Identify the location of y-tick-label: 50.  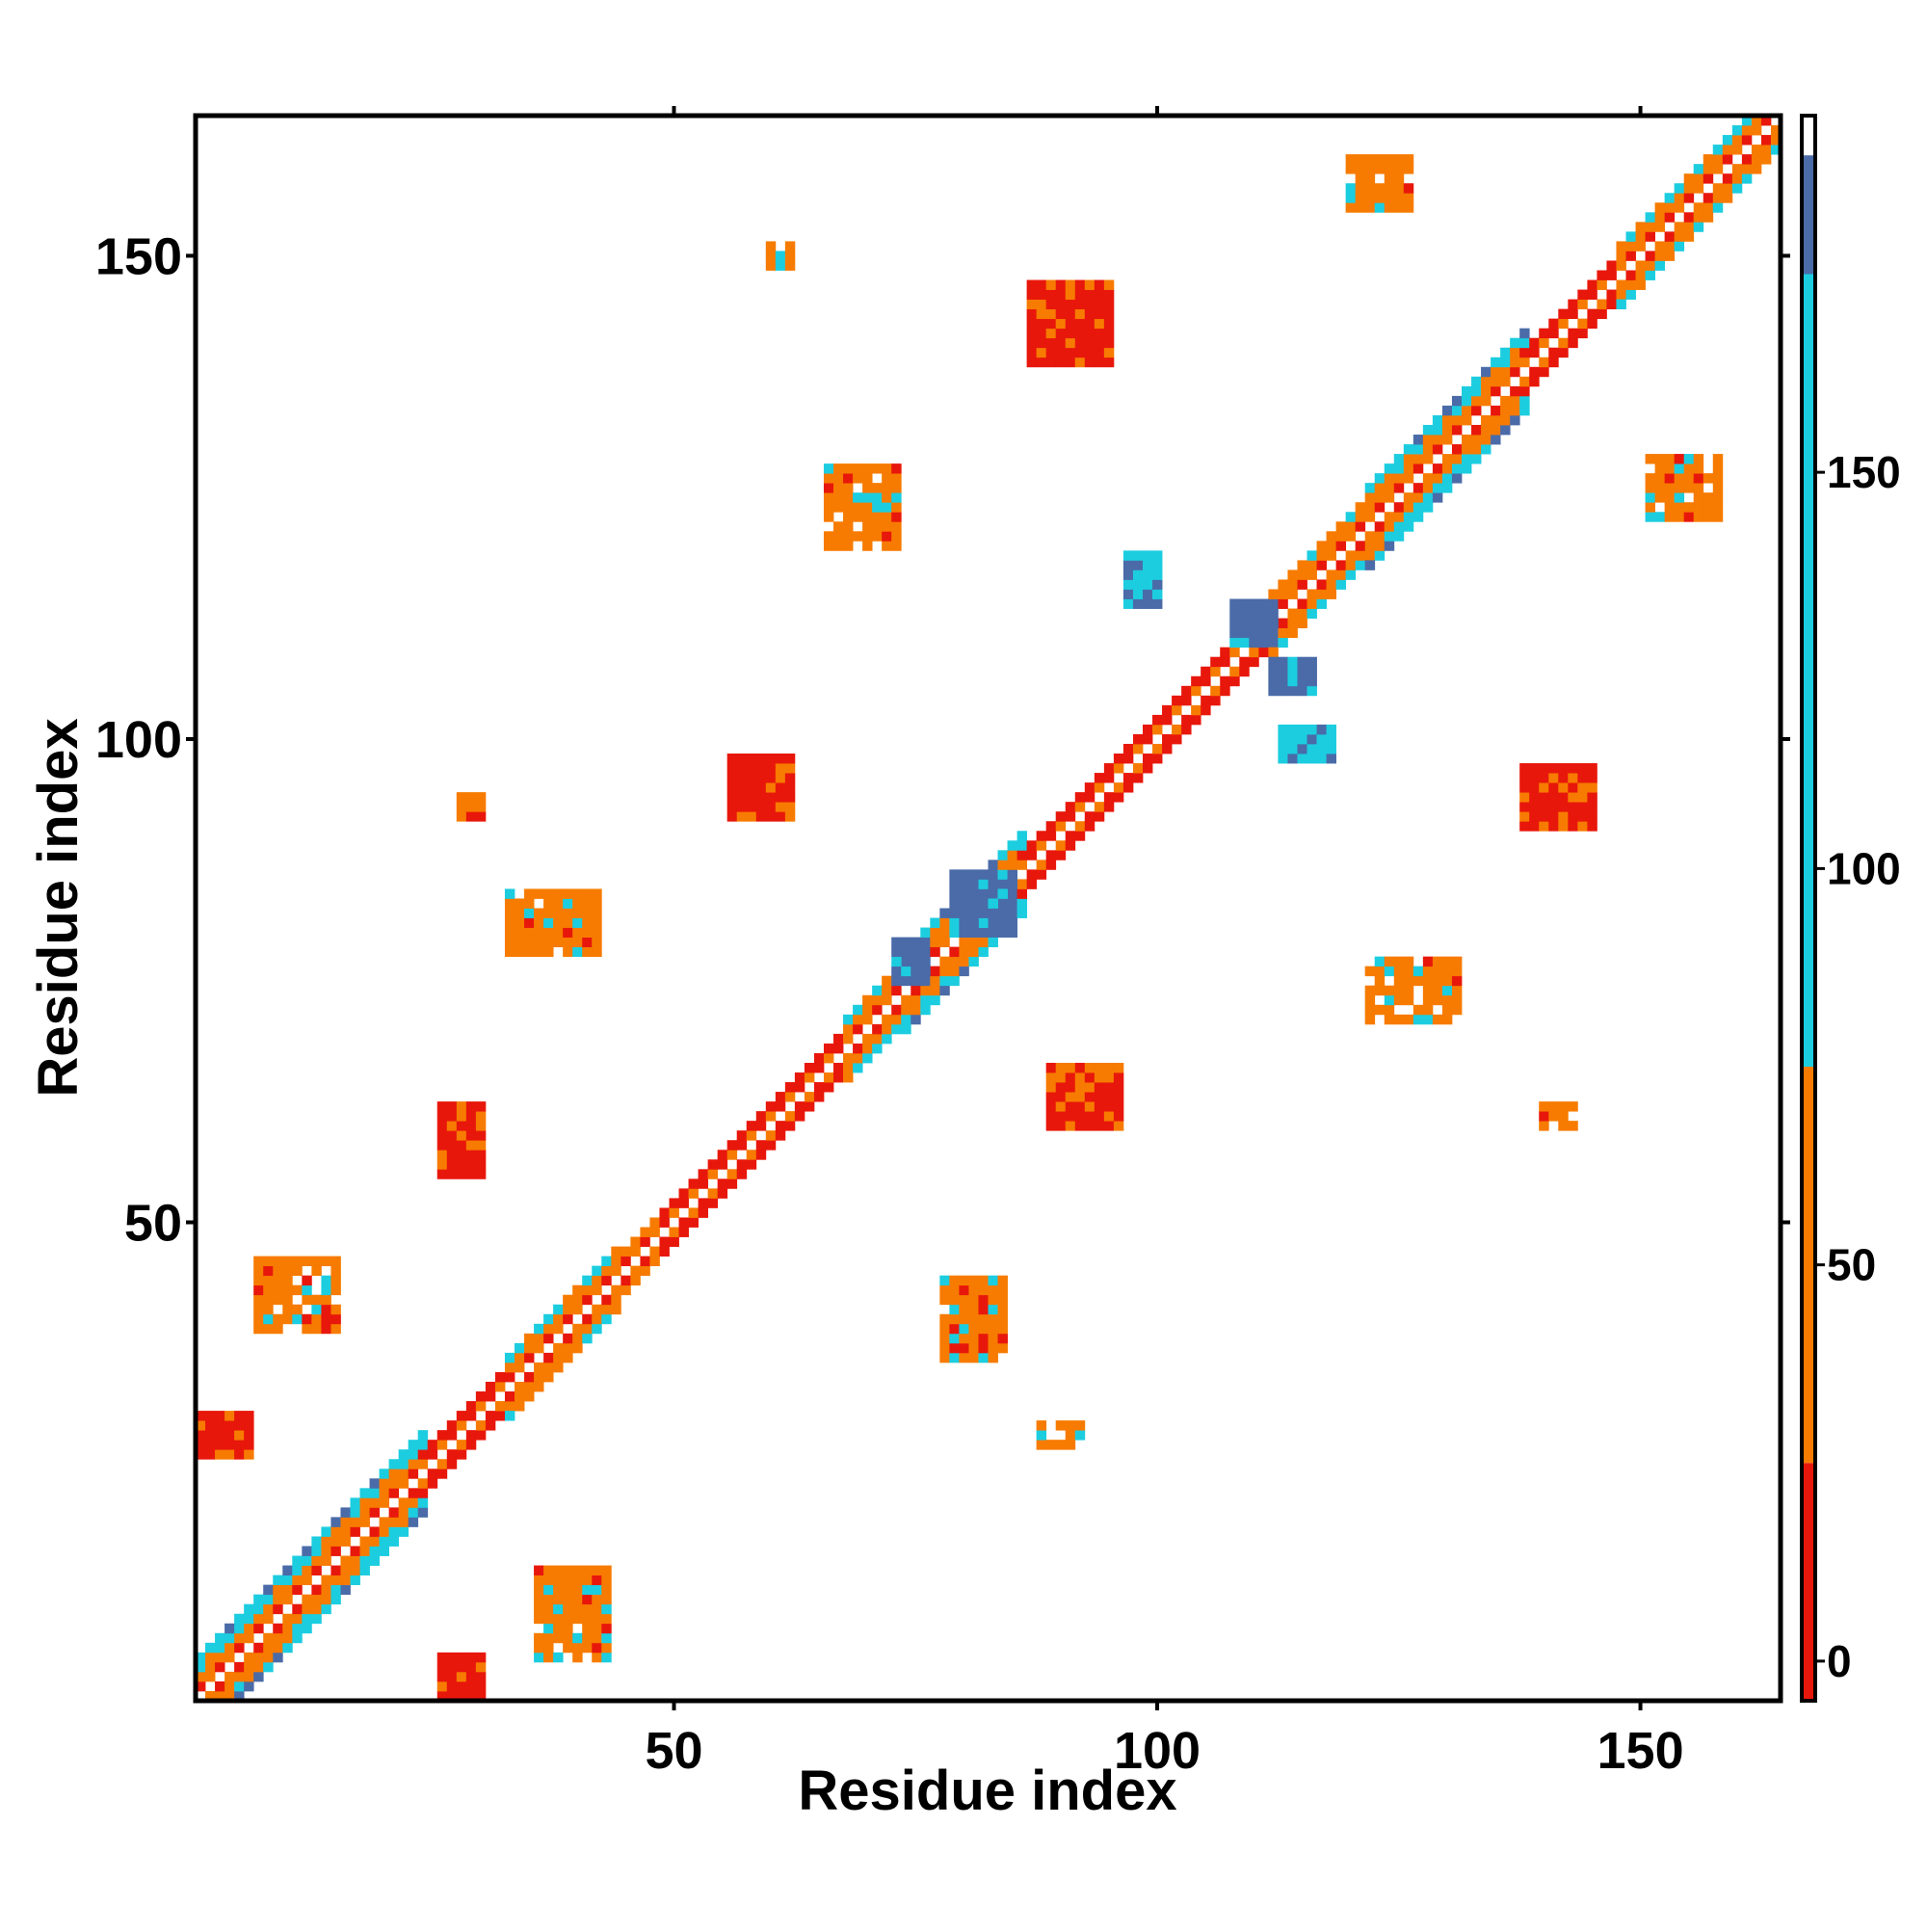
(153, 1223).